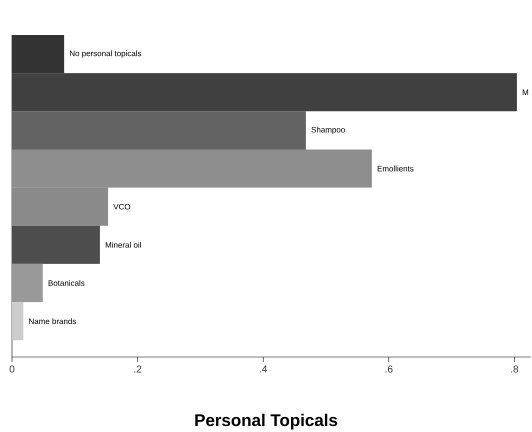 Image resolution: width=532 pixels, height=432 pixels. What do you see at coordinates (389, 369) in the screenshot?
I see `x-tick-label: .6` at bounding box center [389, 369].